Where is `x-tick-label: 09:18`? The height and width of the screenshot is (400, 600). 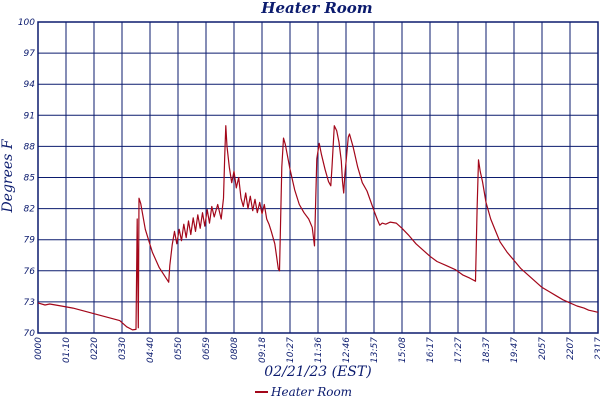
x-tick-label: 09:18 is located at coordinates (263, 350).